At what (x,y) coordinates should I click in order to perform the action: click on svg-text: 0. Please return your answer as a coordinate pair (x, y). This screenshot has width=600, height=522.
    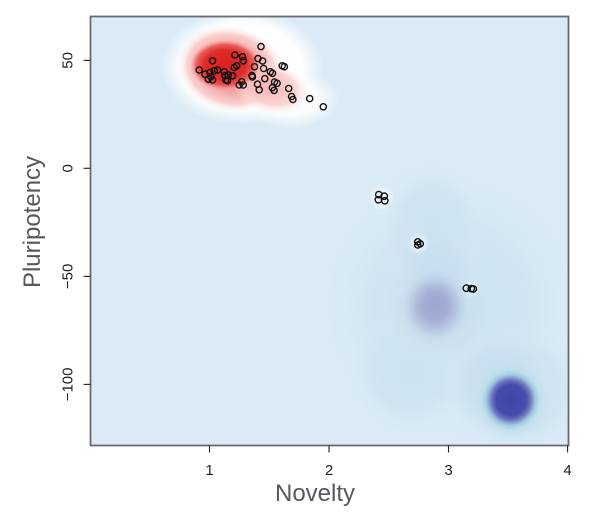
    Looking at the image, I should click on (67, 168).